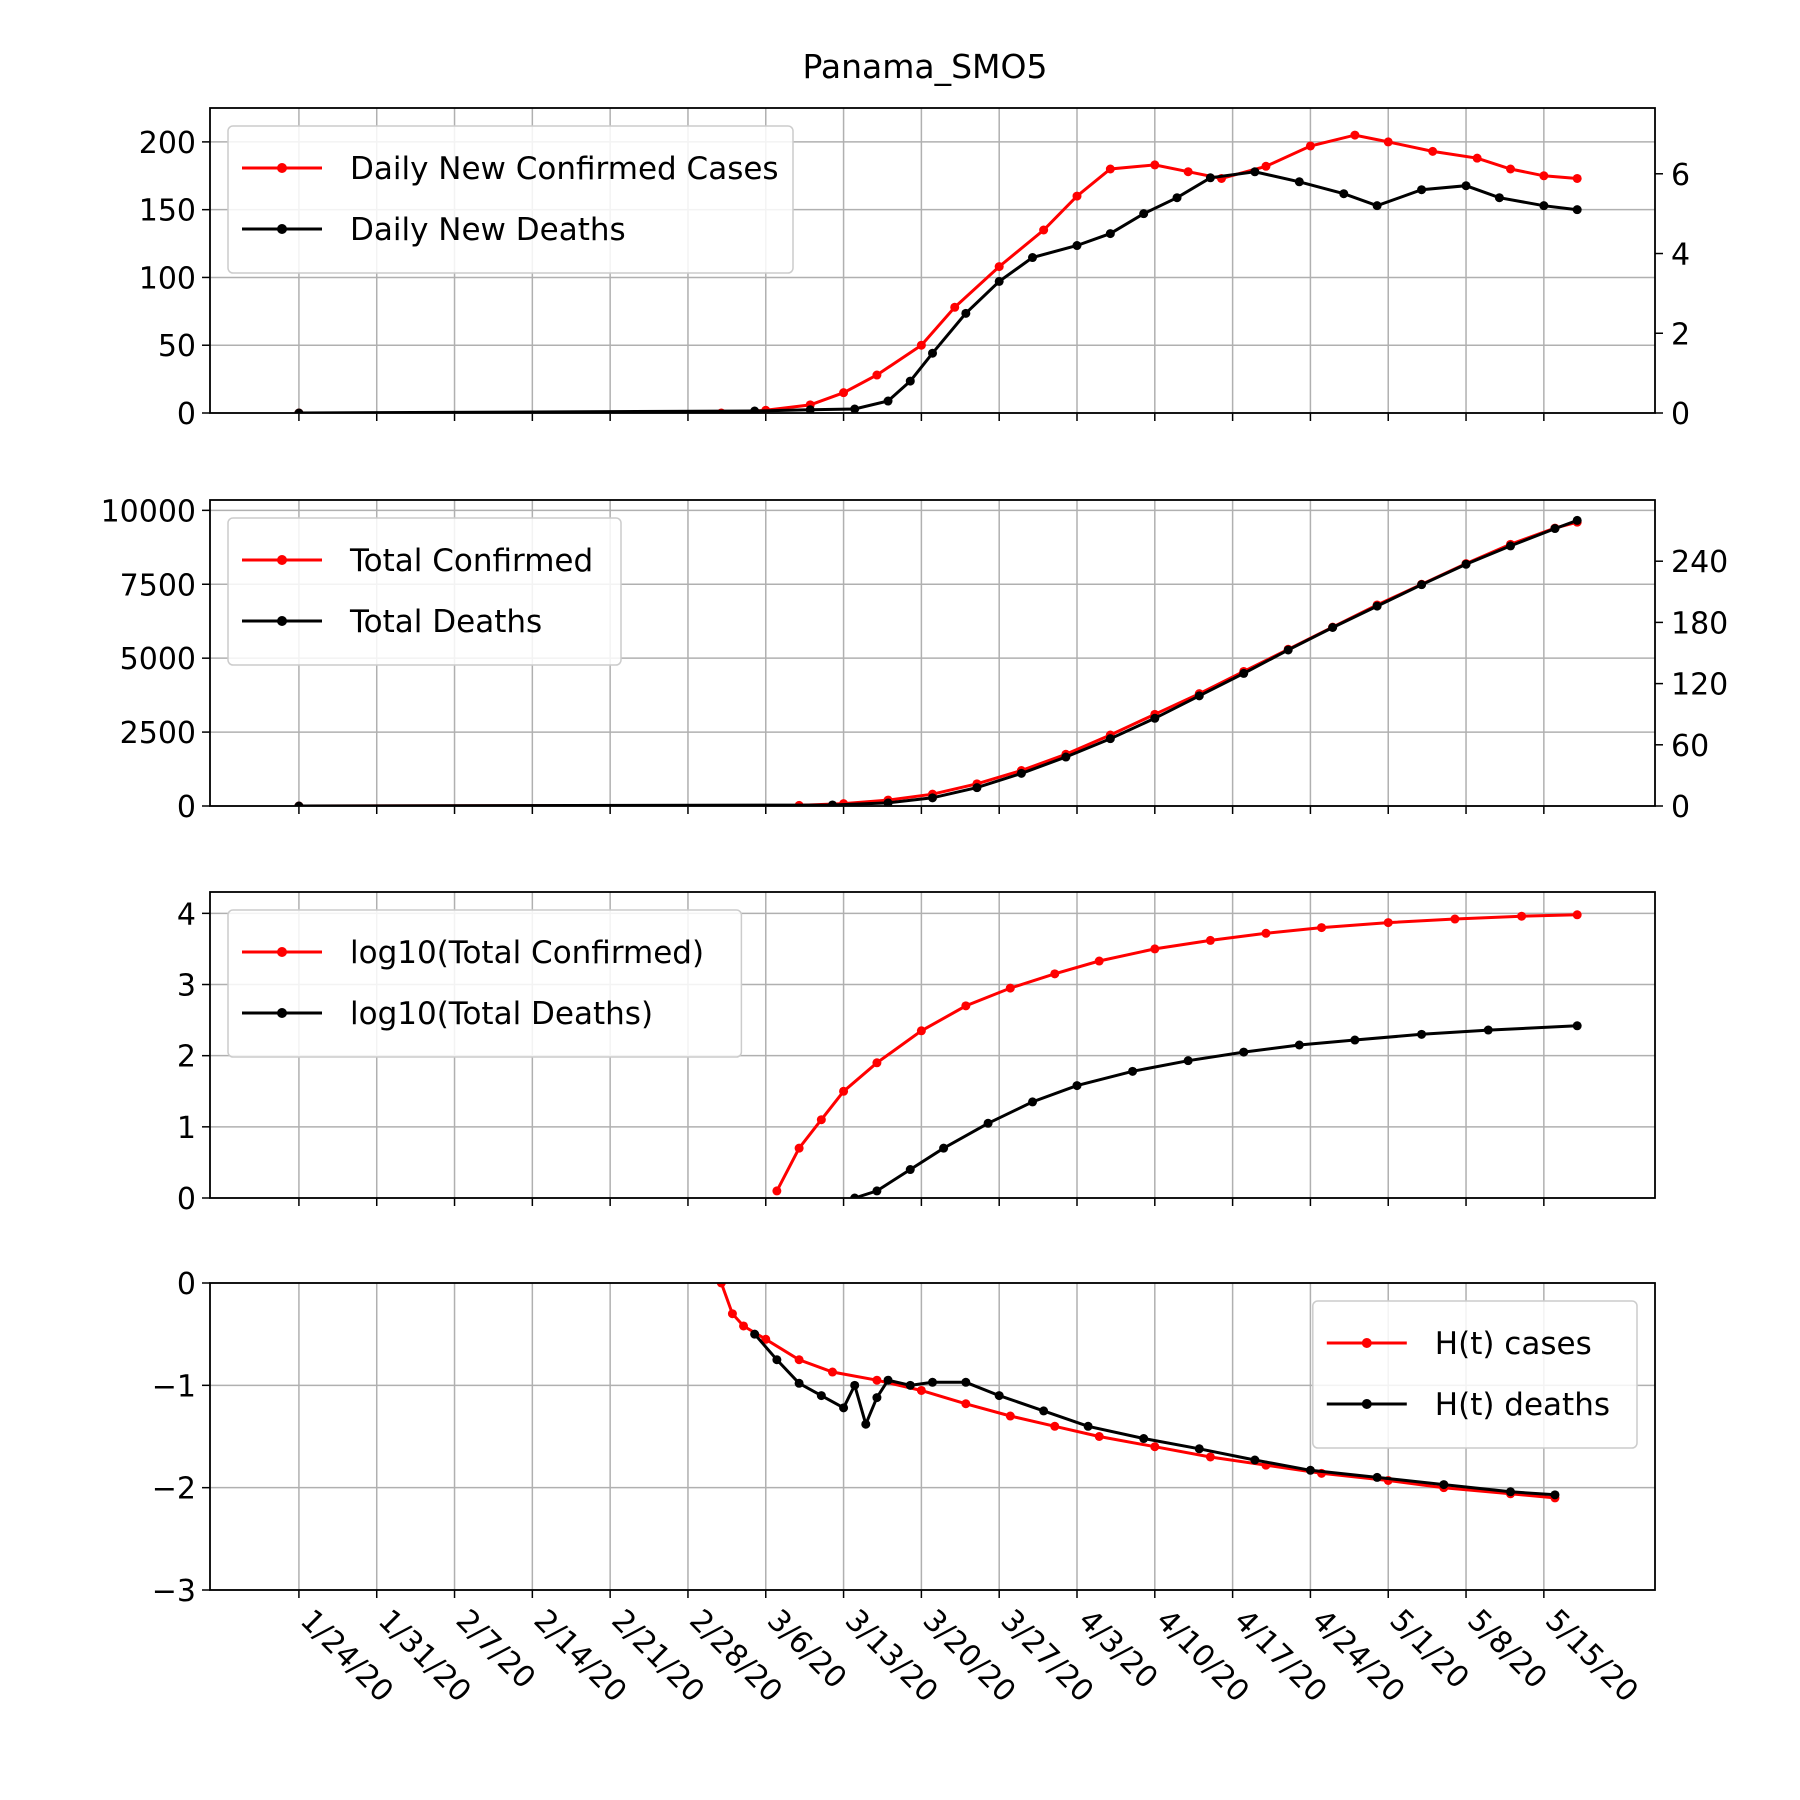 The width and height of the screenshot is (1800, 1800). Describe the element at coordinates (1680, 807) in the screenshot. I see `y2-tick-label: 0` at that location.